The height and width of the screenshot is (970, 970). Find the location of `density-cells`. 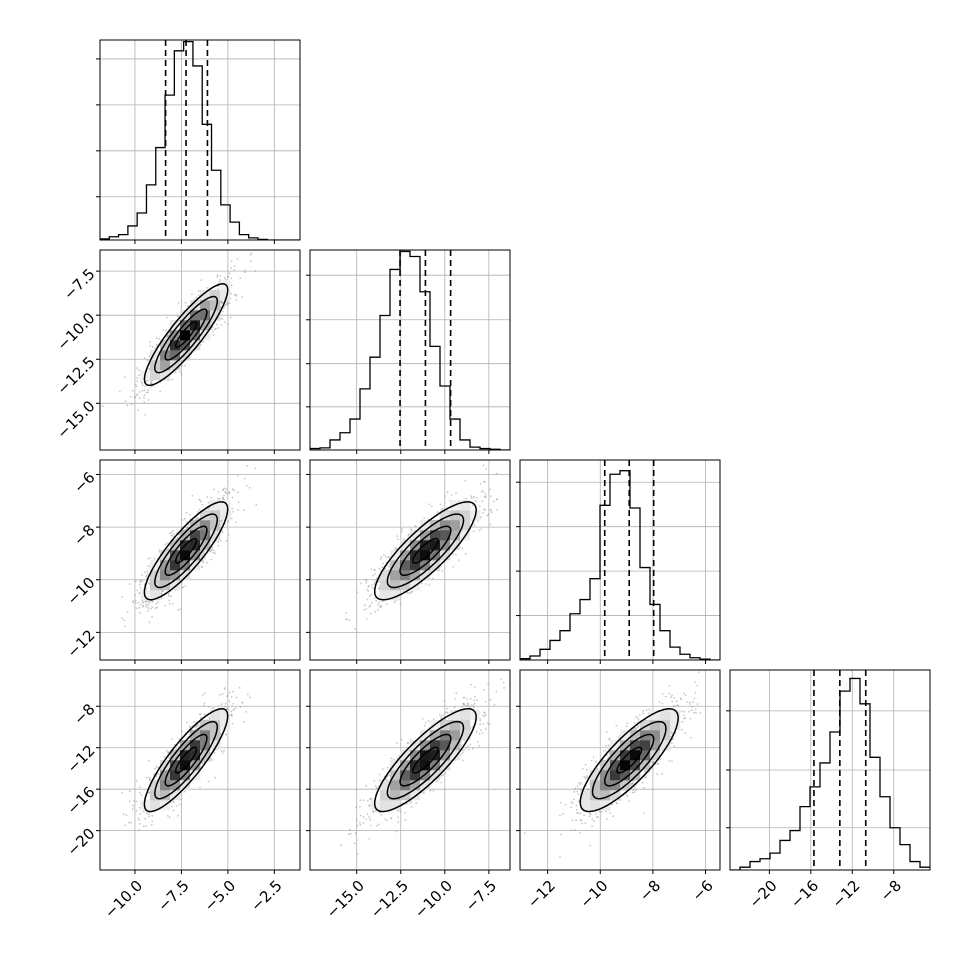

density-cells is located at coordinates (185, 330).